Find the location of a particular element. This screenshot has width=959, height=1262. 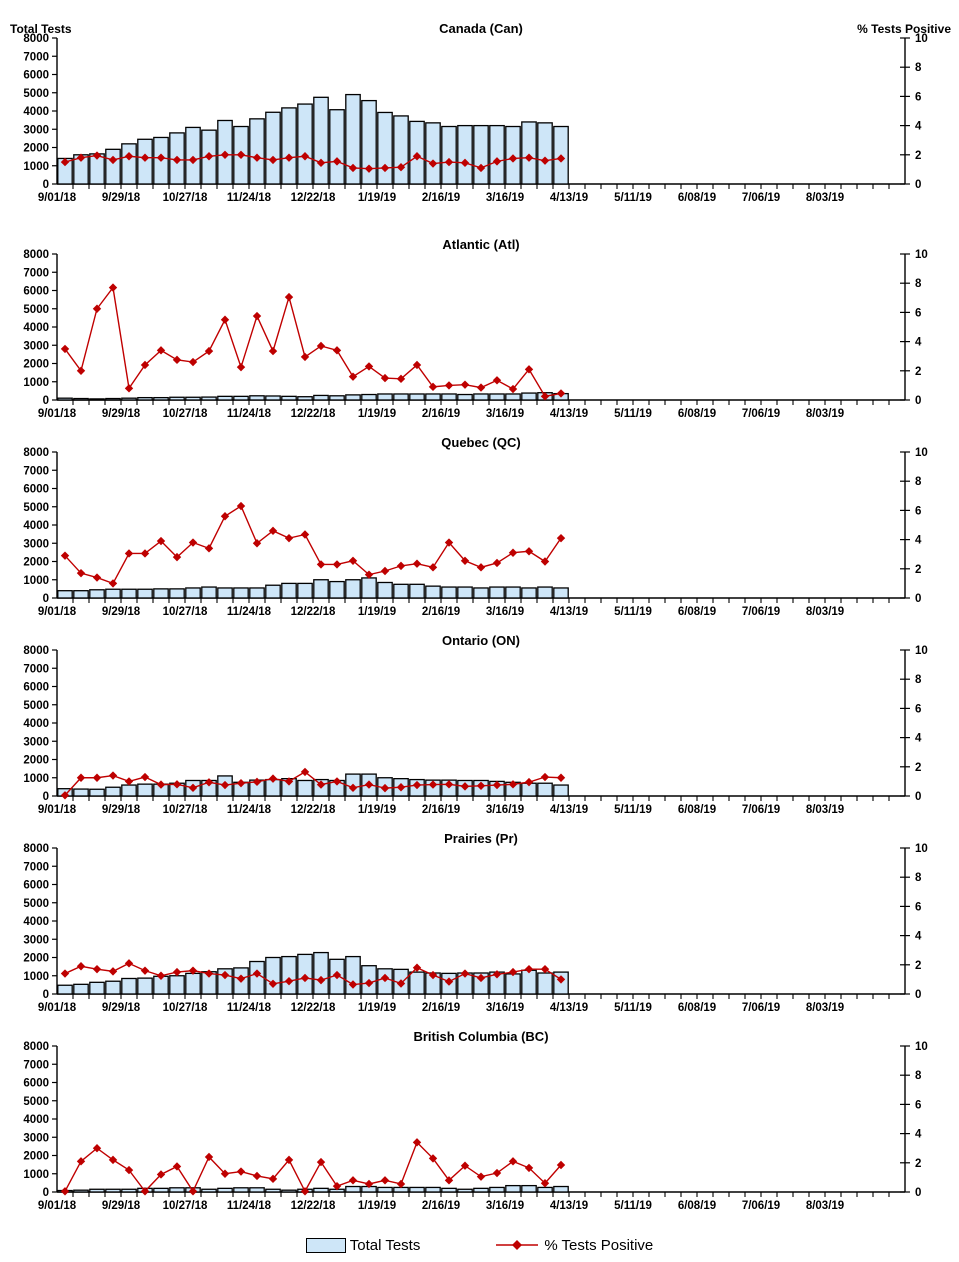

x-tick-label: 3/16/19 is located at coordinates (505, 810).